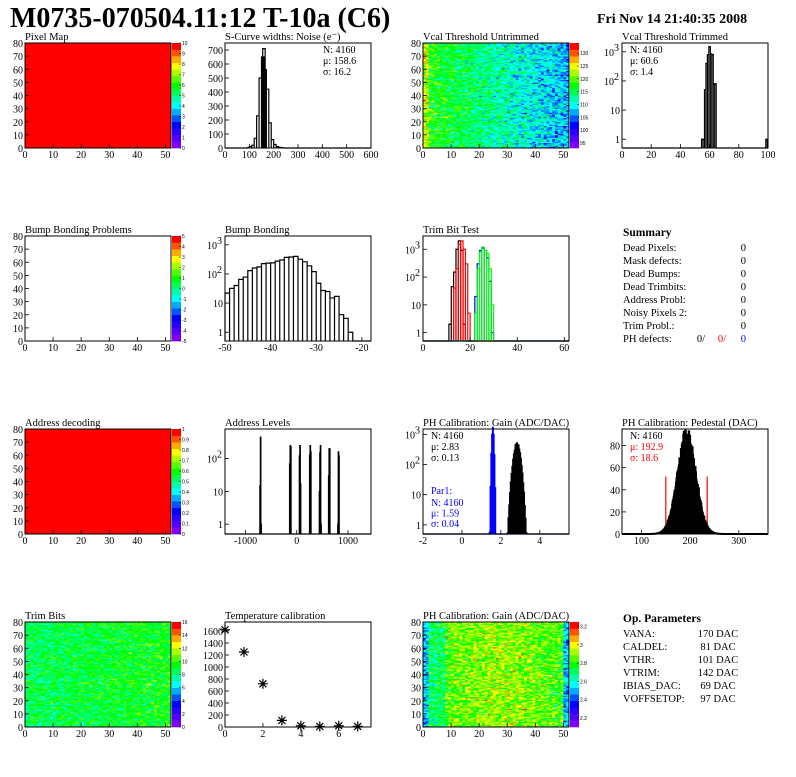  I want to click on table-label: Mask defects:, so click(652, 261).